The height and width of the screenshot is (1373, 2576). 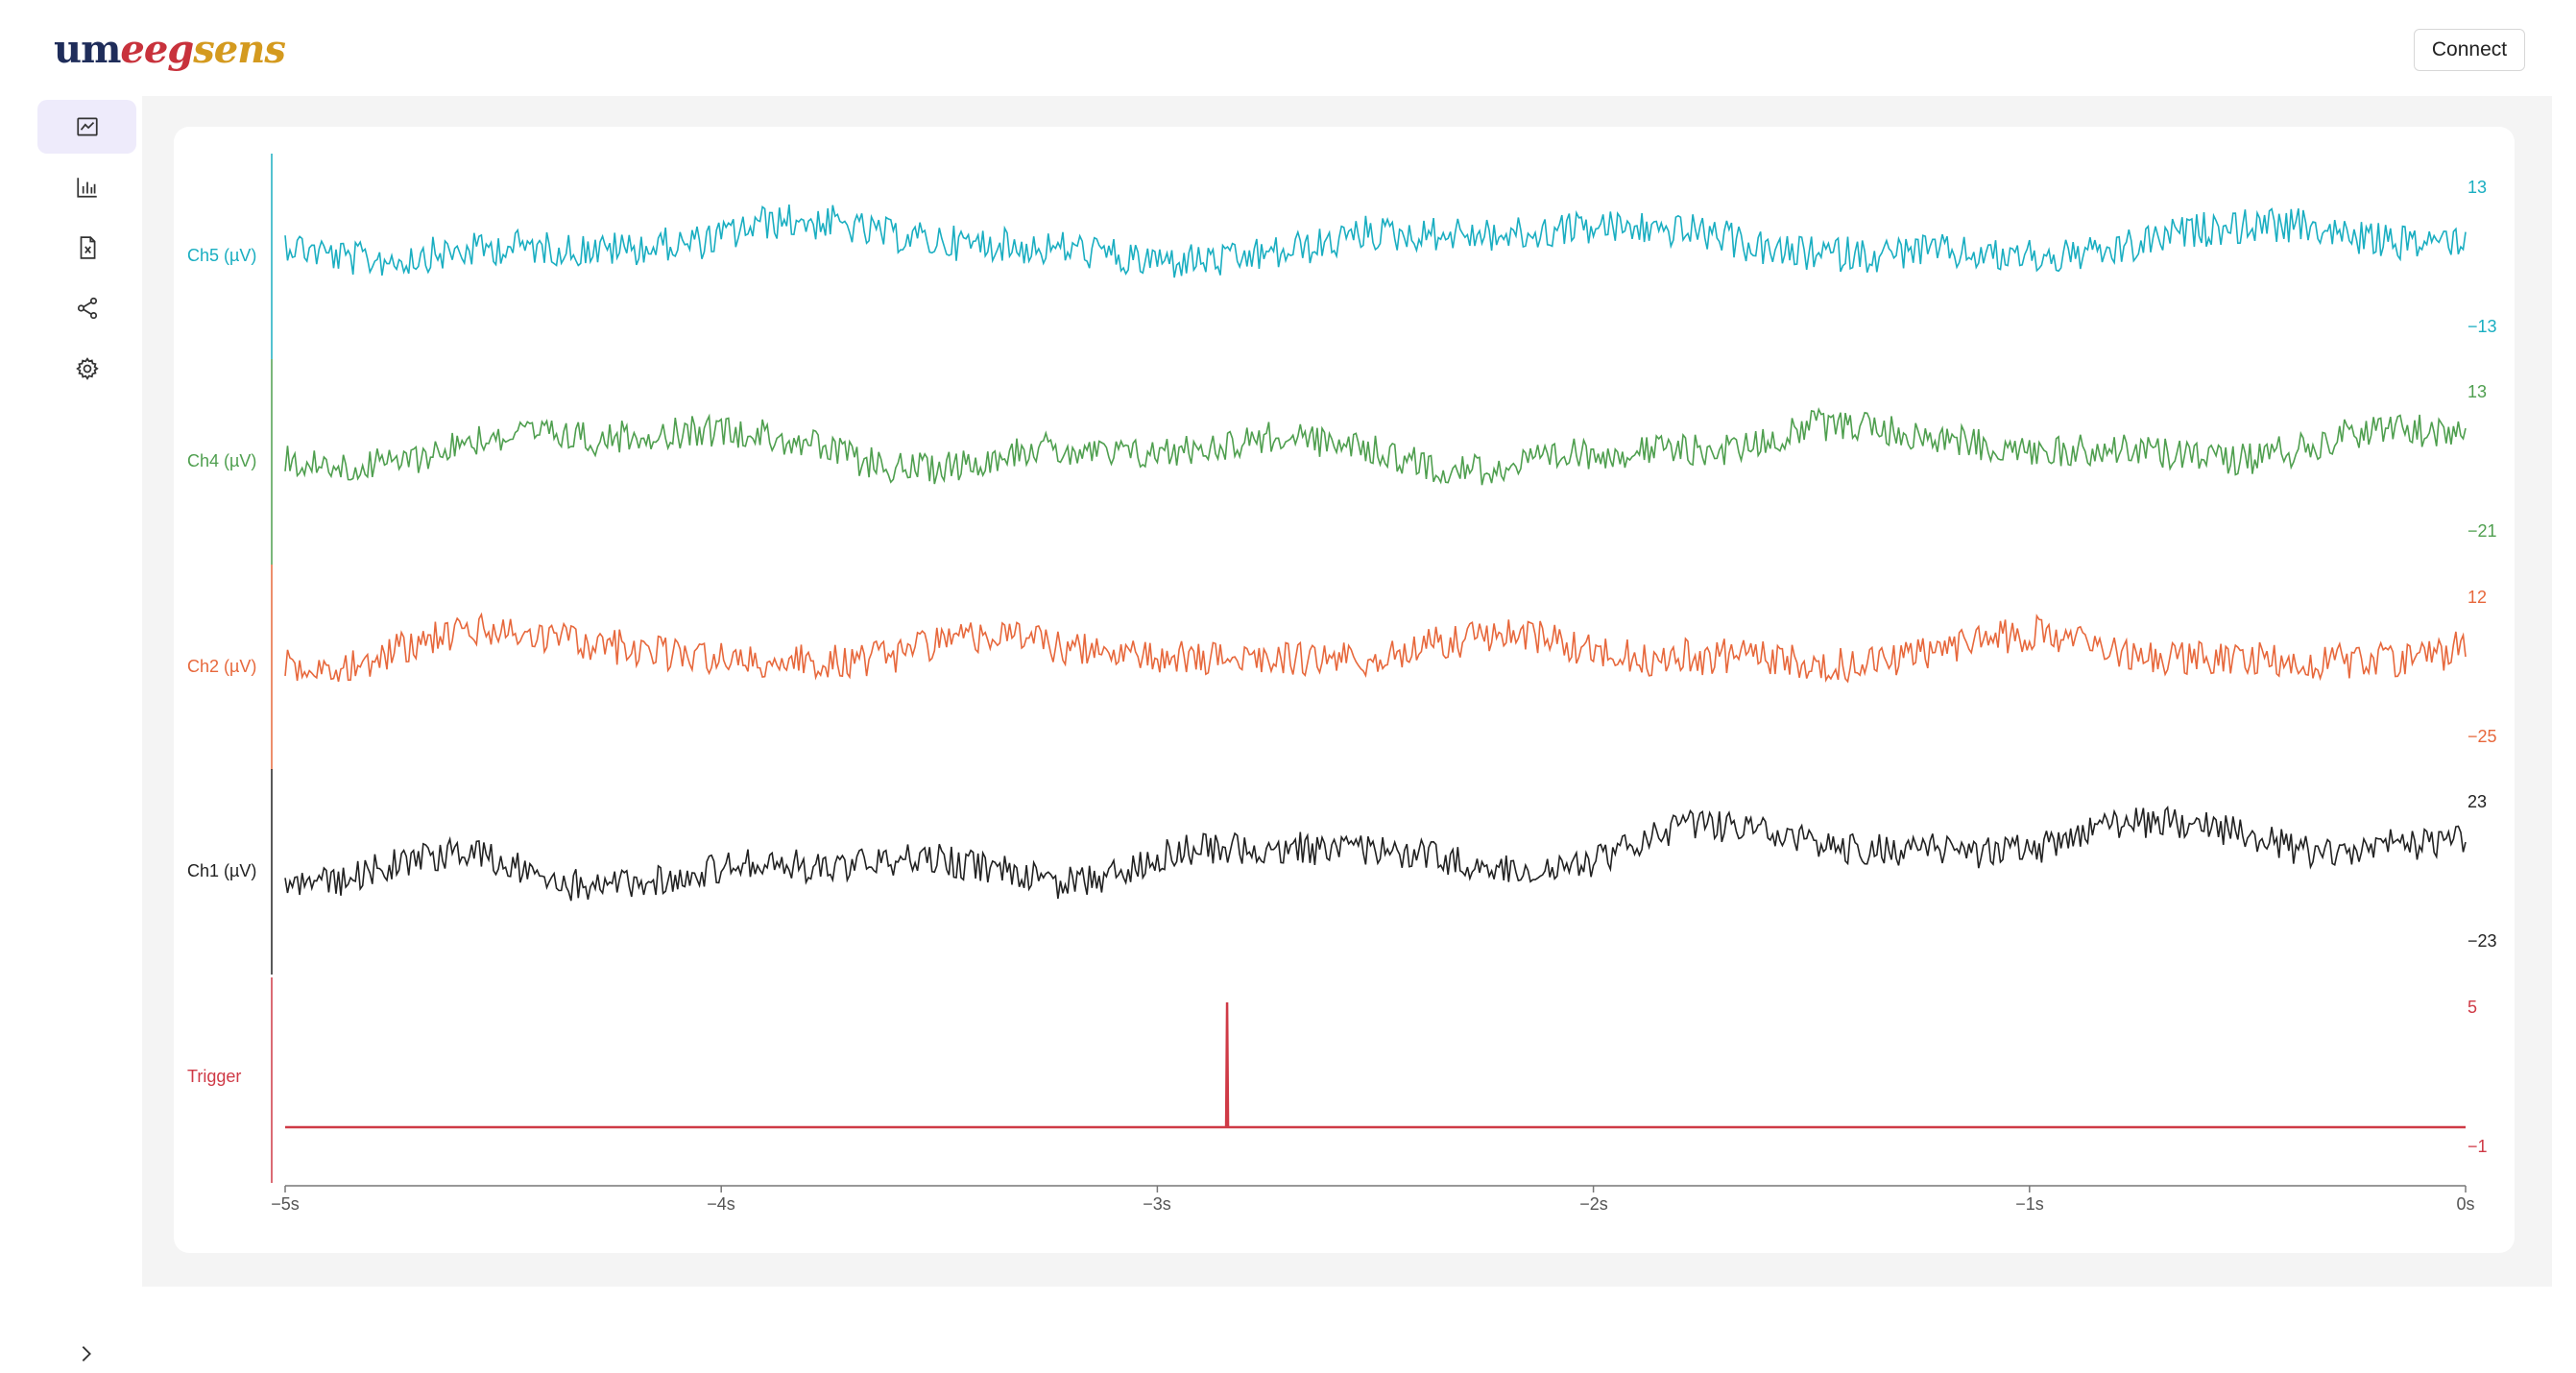 I want to click on file-export-icon, so click(x=87, y=247).